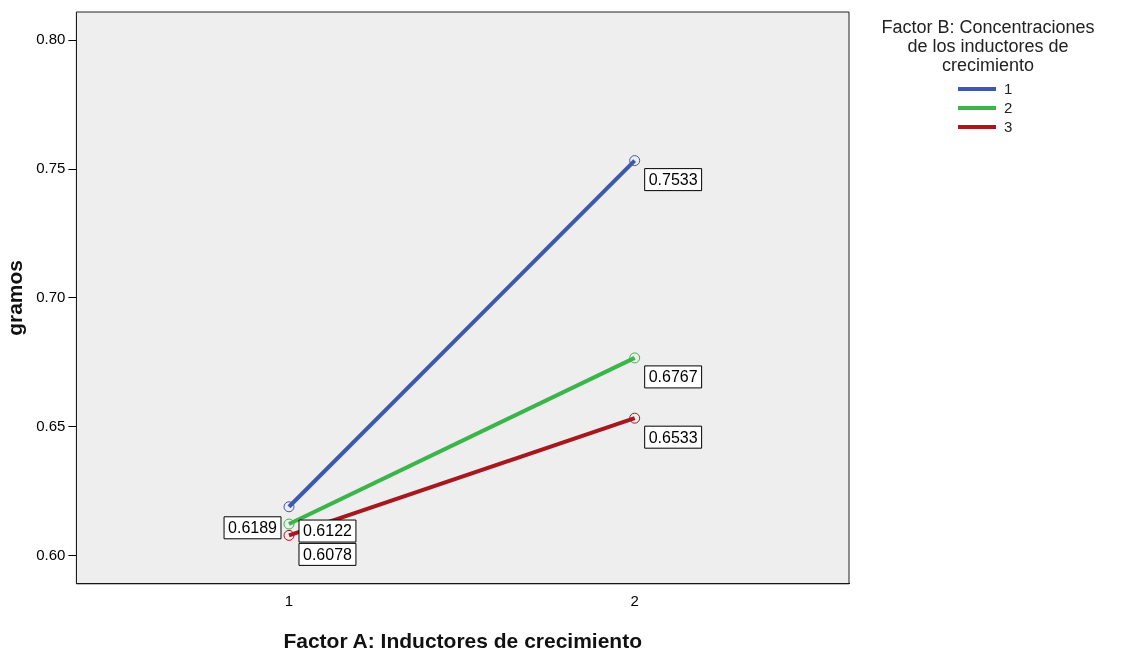 The image size is (1125, 659). I want to click on legend-label: 2, so click(1008, 107).